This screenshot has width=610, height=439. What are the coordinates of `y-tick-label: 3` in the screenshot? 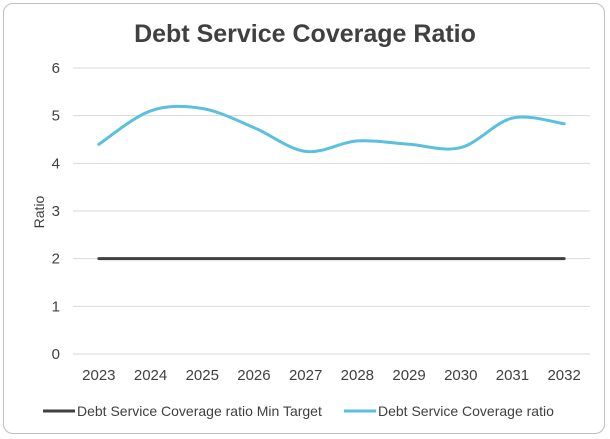 It's located at (56, 211).